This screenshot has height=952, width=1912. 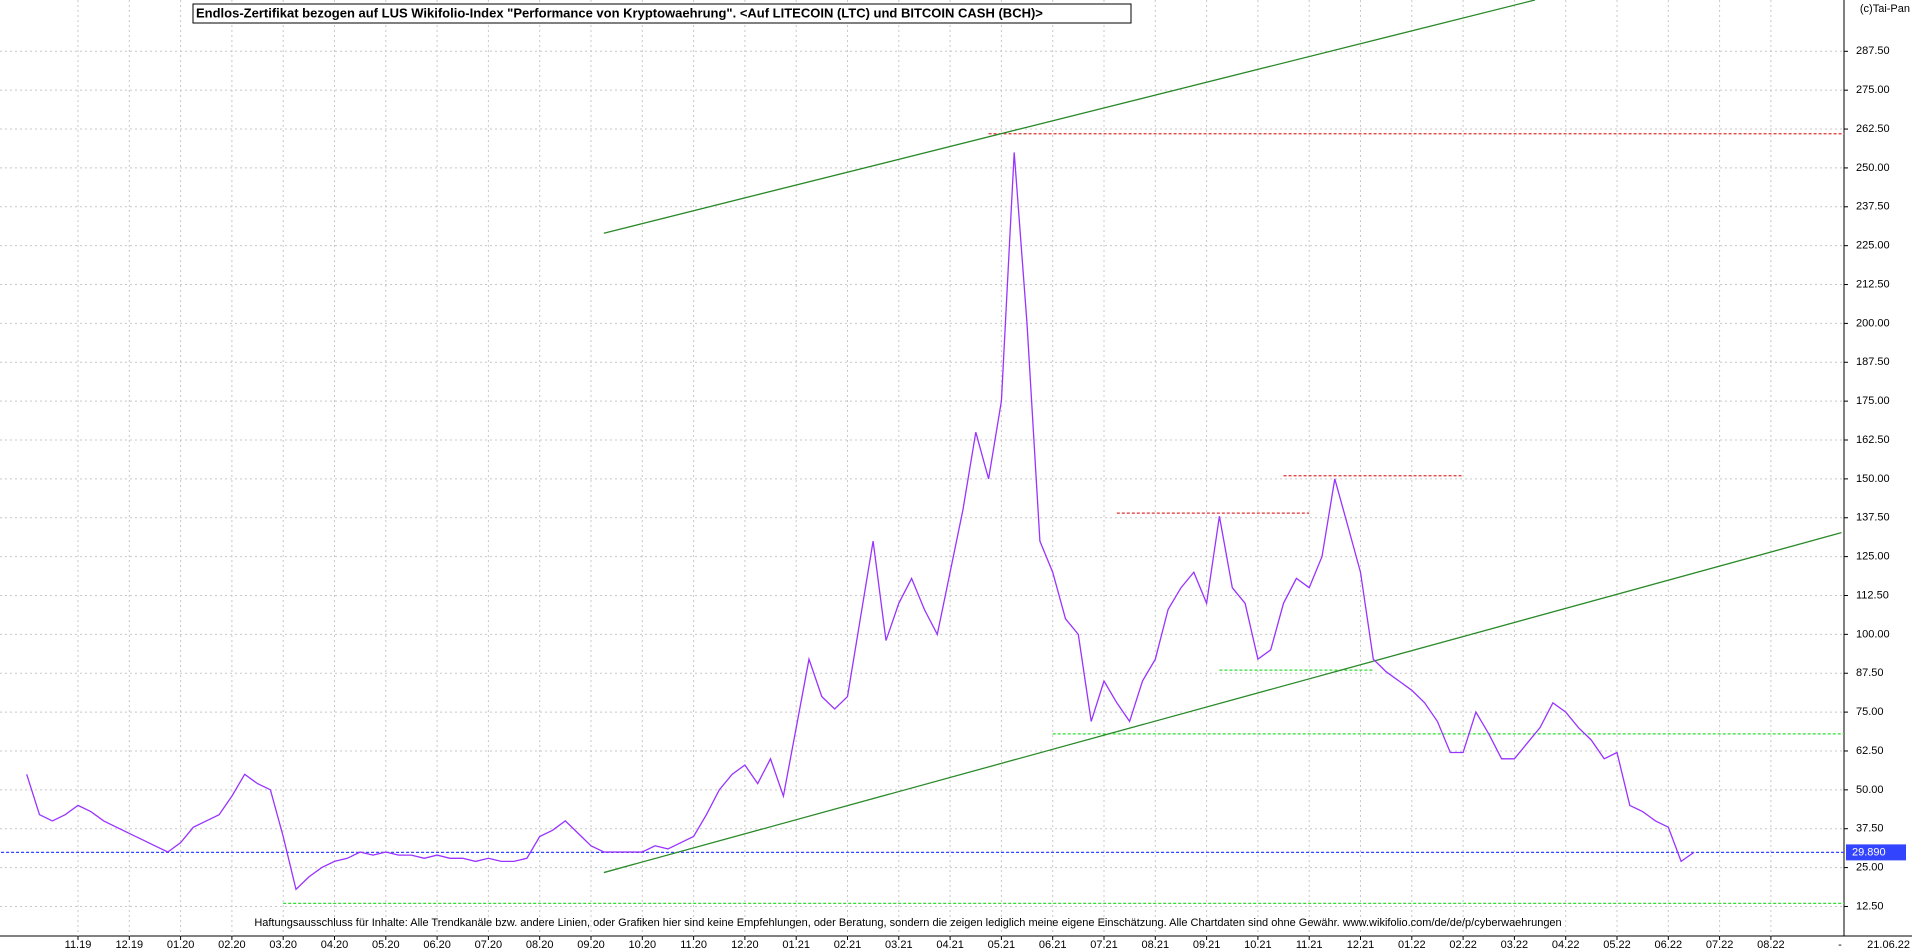 I want to click on x-tick-label: 12.21, so click(x=1361, y=945).